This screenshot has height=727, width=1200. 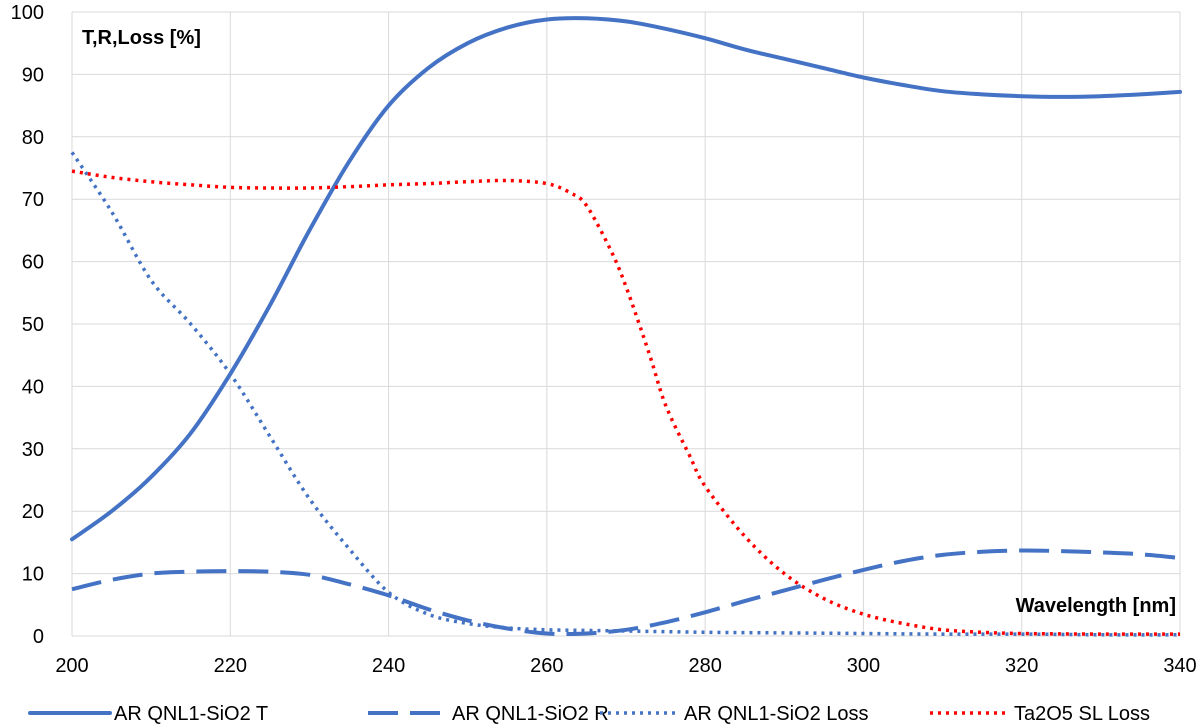 What do you see at coordinates (704, 666) in the screenshot?
I see `x-tick-label: 280` at bounding box center [704, 666].